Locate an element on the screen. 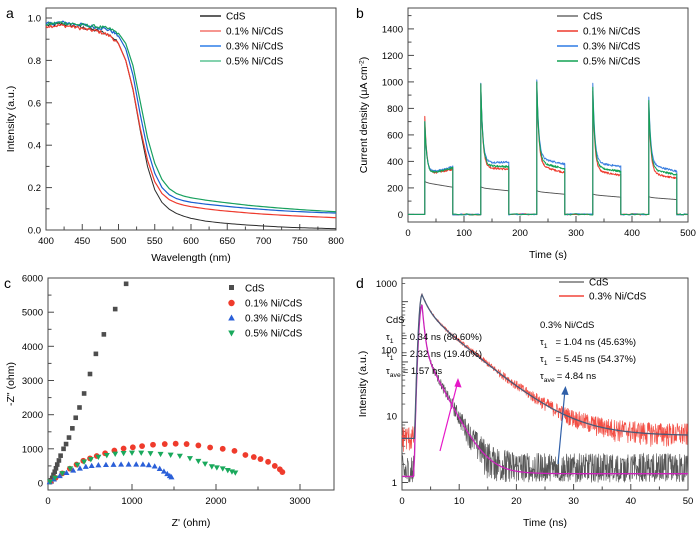 The width and height of the screenshot is (700, 533). panel-d-annot-left-row-2: τave = 1.57 ns is located at coordinates (414, 372).